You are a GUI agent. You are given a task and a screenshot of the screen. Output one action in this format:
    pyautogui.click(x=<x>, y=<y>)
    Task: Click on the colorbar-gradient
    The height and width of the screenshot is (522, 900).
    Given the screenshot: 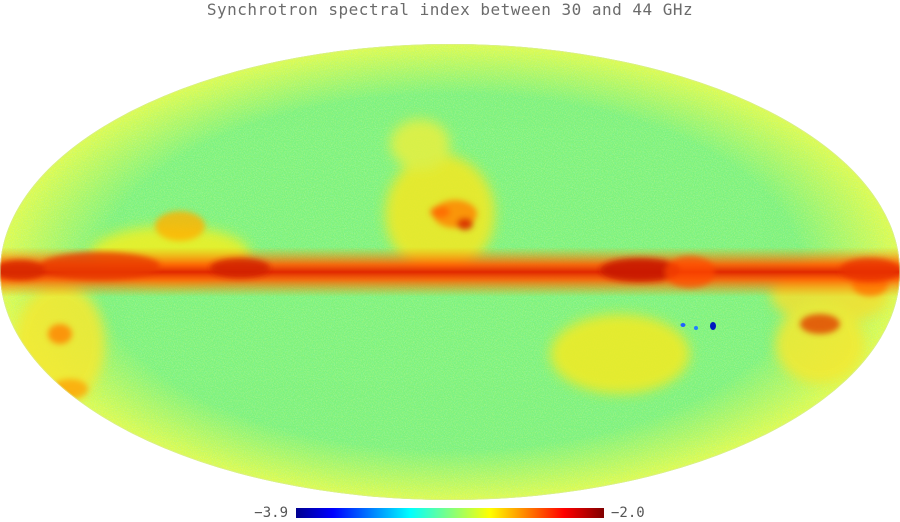 What is the action you would take?
    pyautogui.click(x=450, y=513)
    